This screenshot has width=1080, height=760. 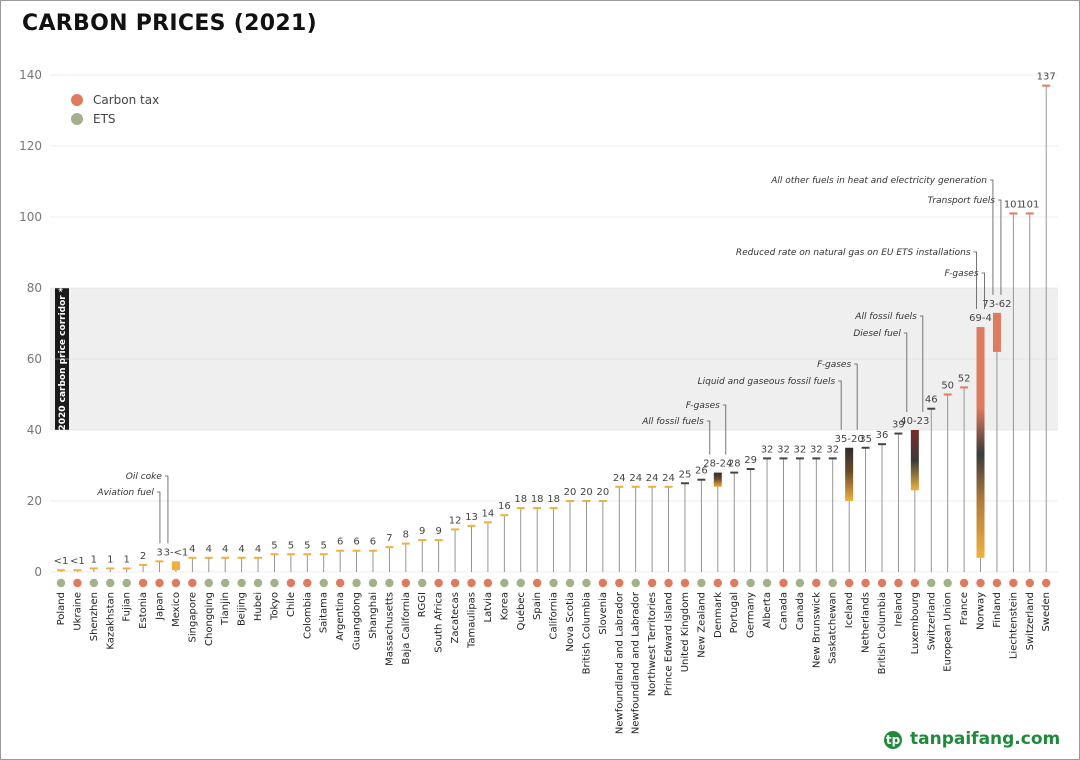 What do you see at coordinates (242, 609) in the screenshot?
I see `category-label: Beijing` at bounding box center [242, 609].